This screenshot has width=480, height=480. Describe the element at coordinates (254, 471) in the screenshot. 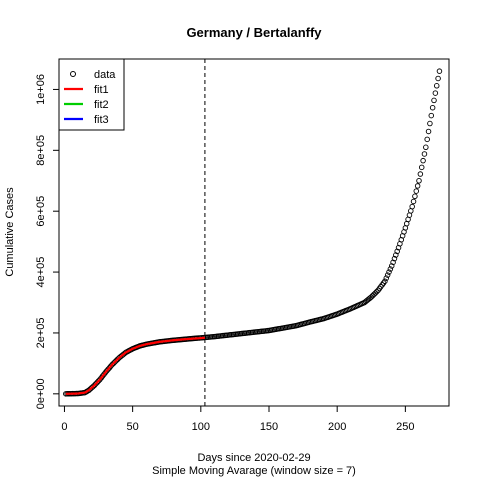

I see `x-axis-sublabel: Simple Moving Avarage (window size = 7)` at that location.